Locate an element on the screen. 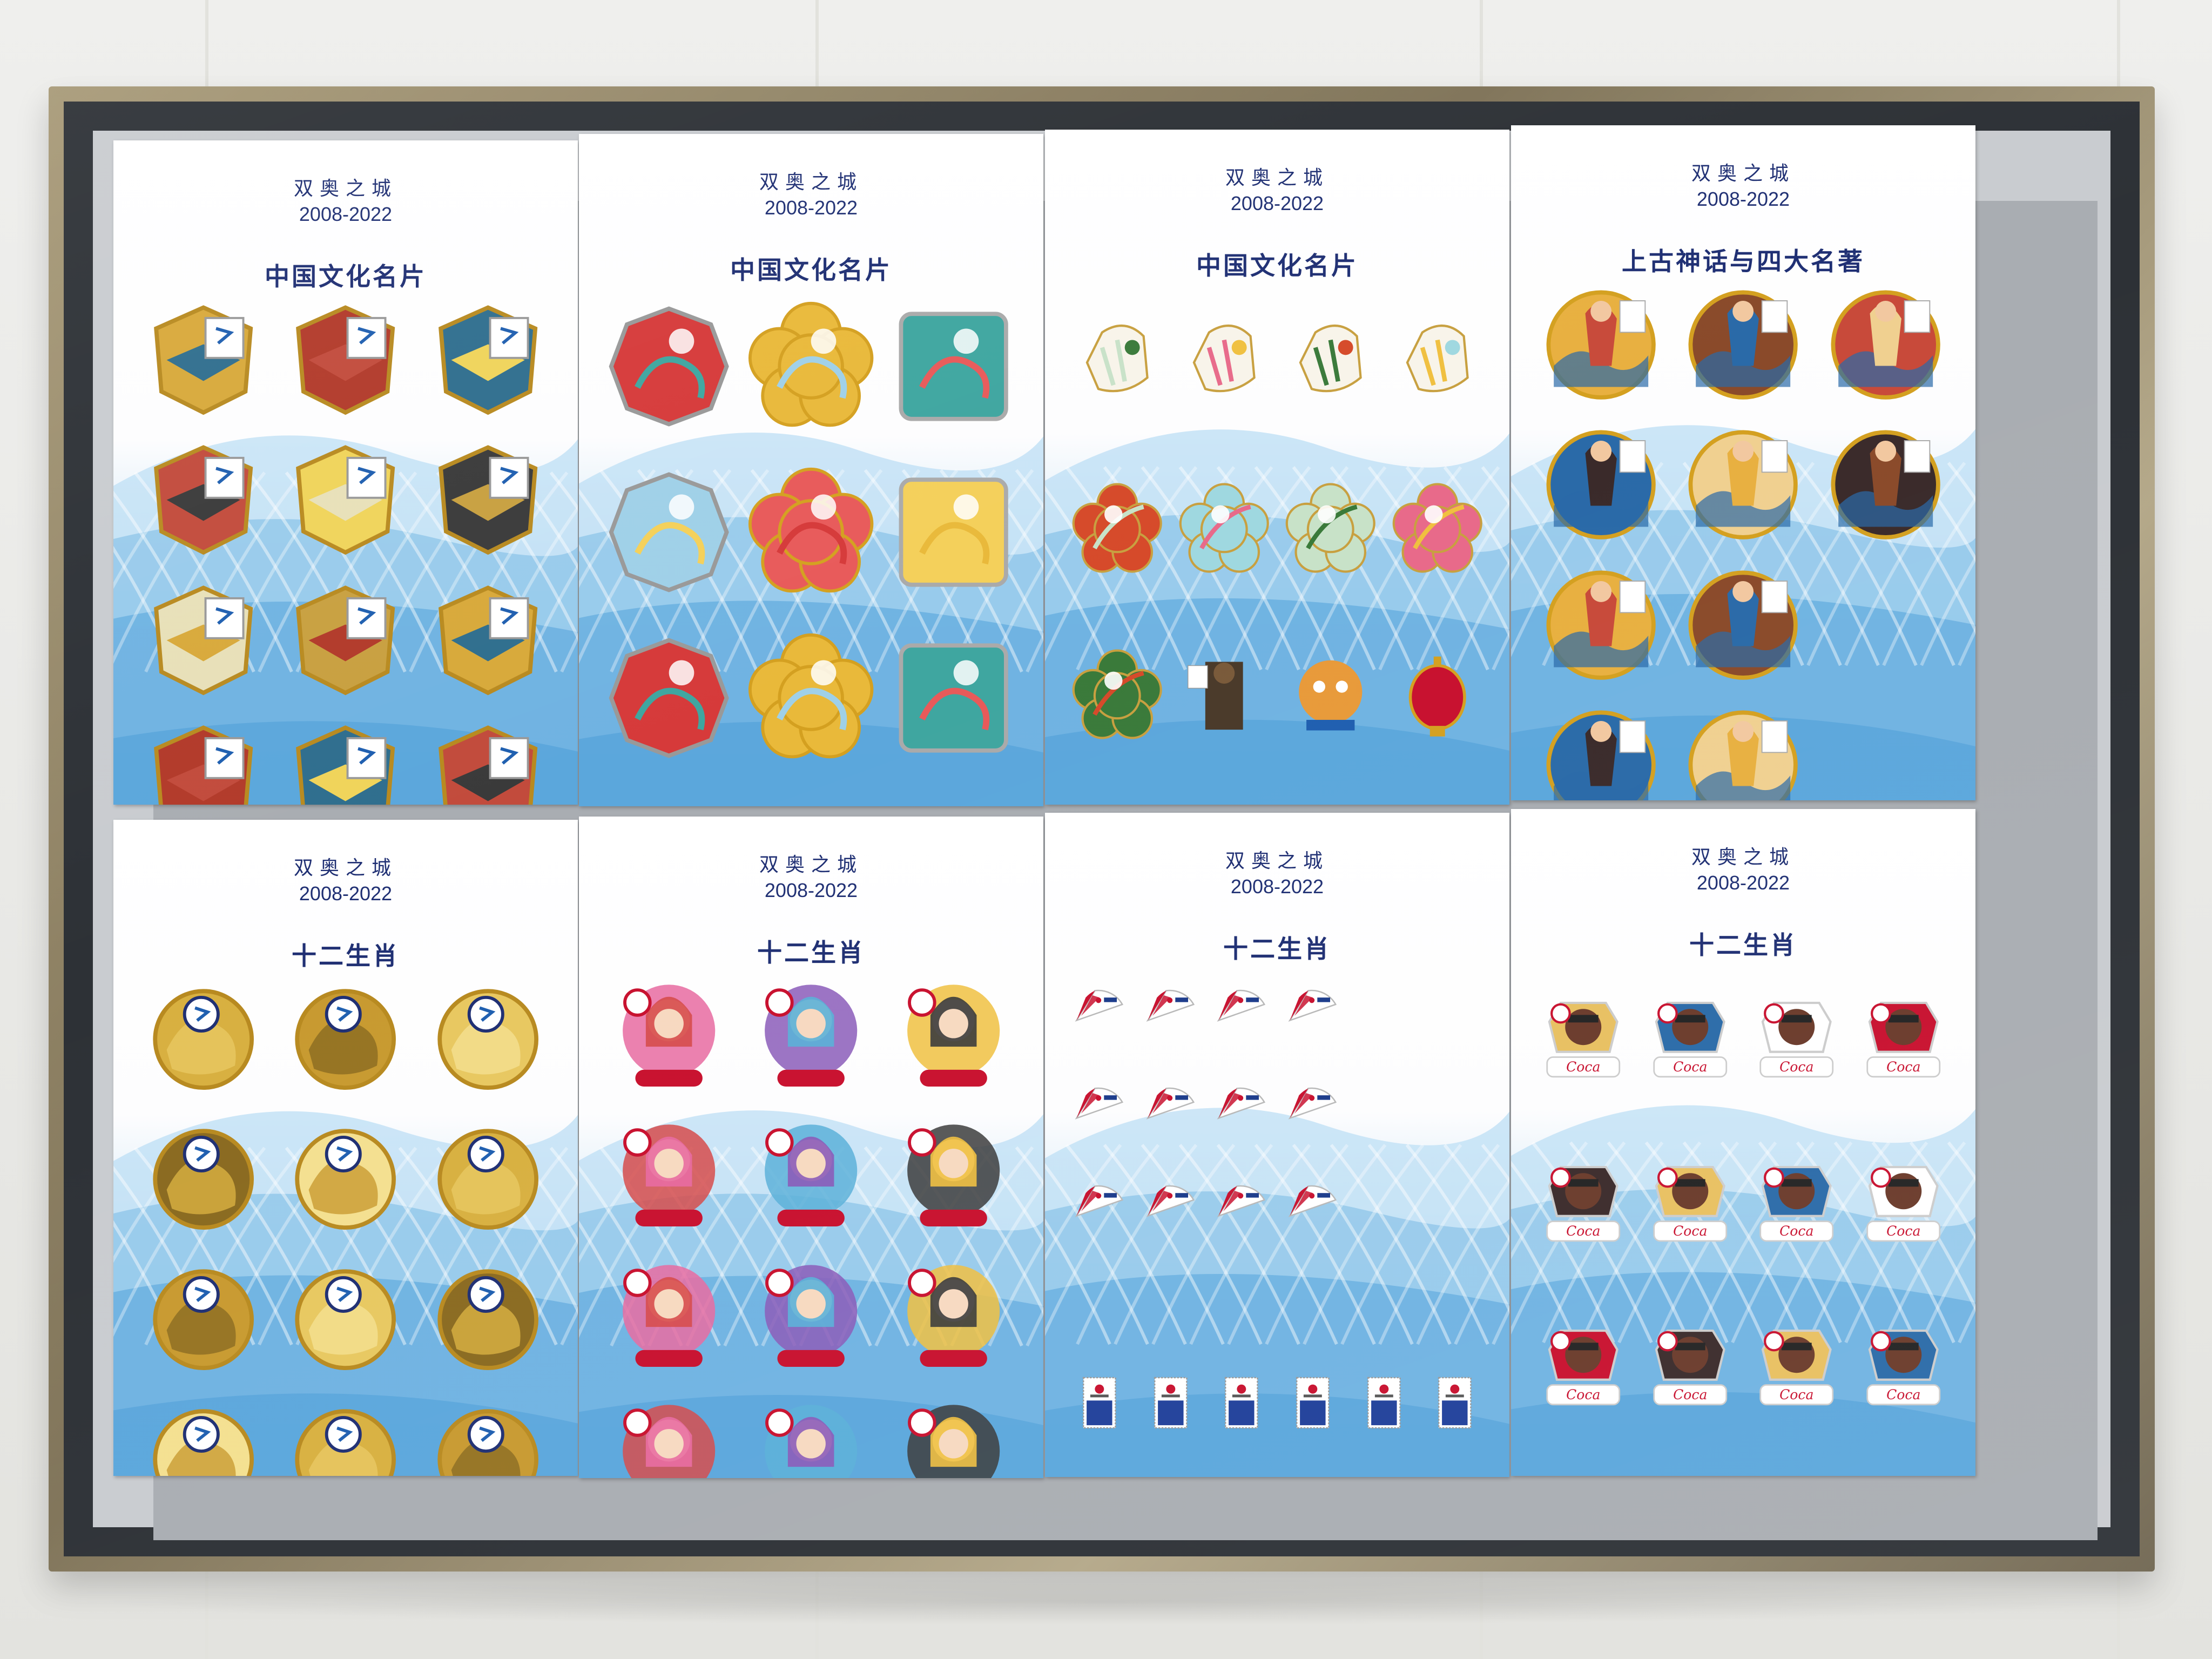 The width and height of the screenshot is (2212, 1659). floor-shadow is located at coordinates (1107, 1601).